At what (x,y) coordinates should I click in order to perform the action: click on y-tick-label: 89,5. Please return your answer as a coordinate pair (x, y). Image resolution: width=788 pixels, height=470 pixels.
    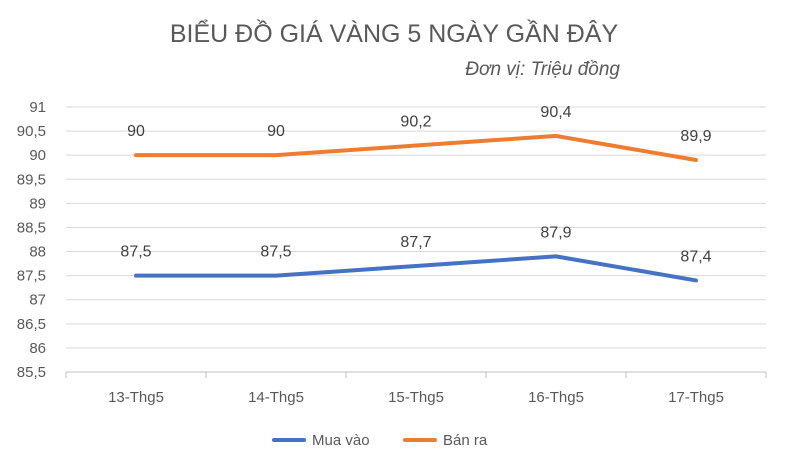
    Looking at the image, I should click on (31, 179).